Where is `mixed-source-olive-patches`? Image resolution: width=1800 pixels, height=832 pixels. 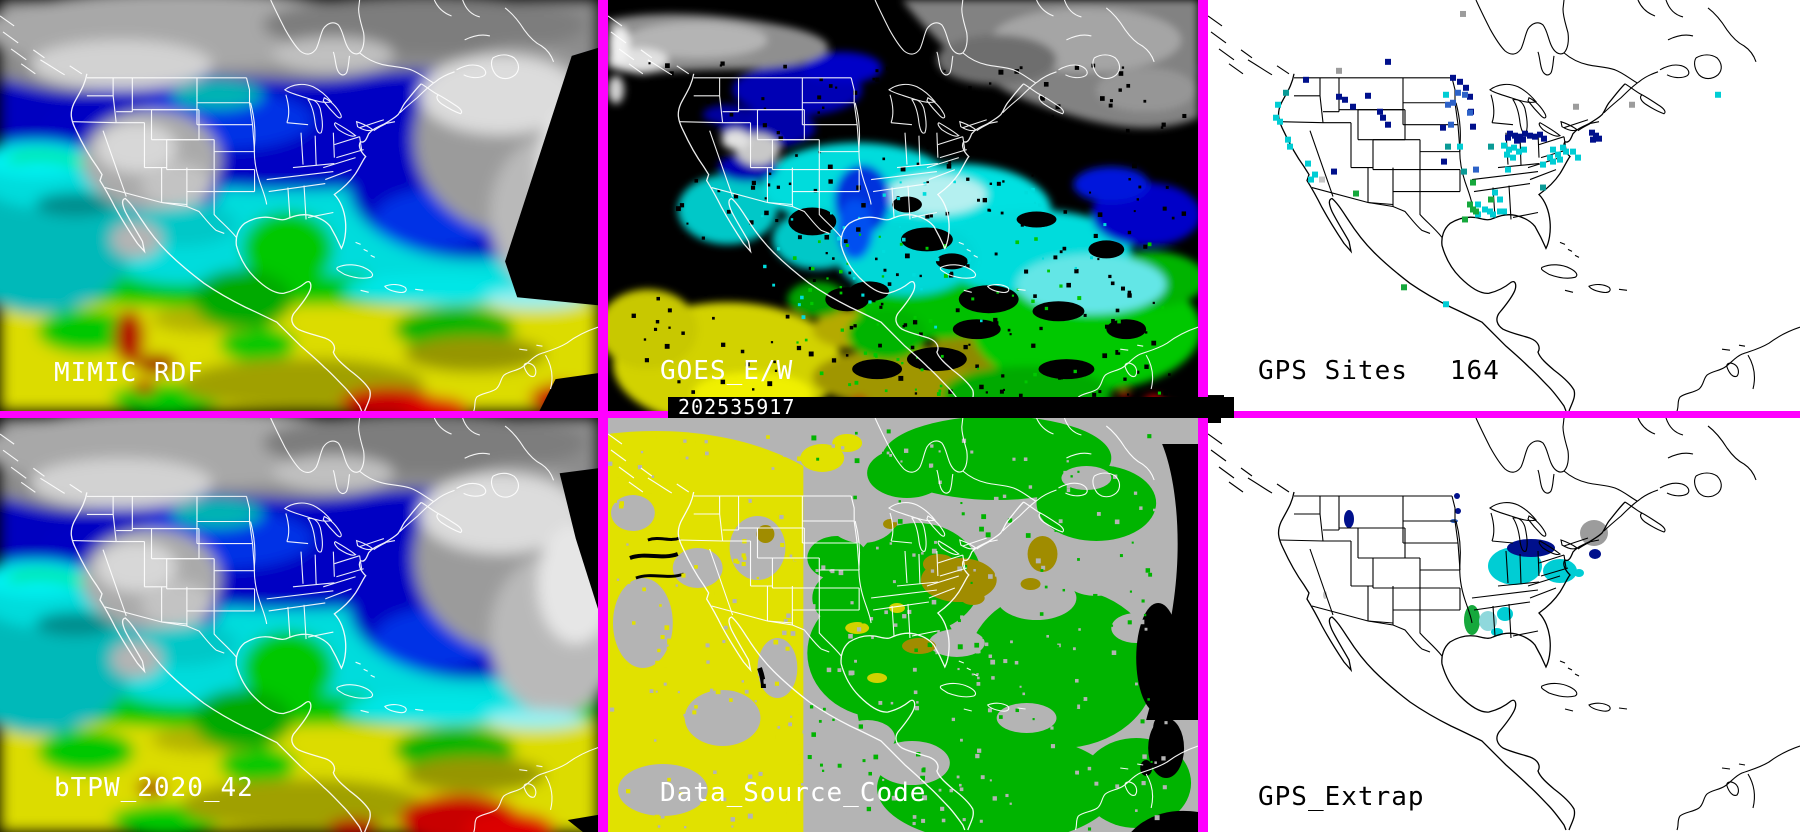 mixed-source-olive-patches is located at coordinates (907, 586).